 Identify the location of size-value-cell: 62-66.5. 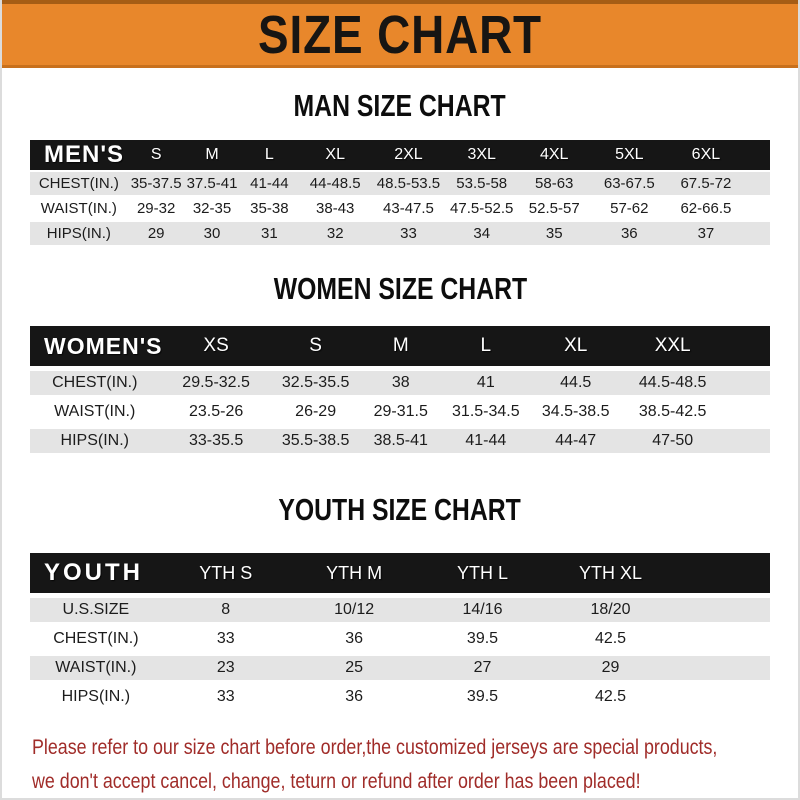
(706, 208).